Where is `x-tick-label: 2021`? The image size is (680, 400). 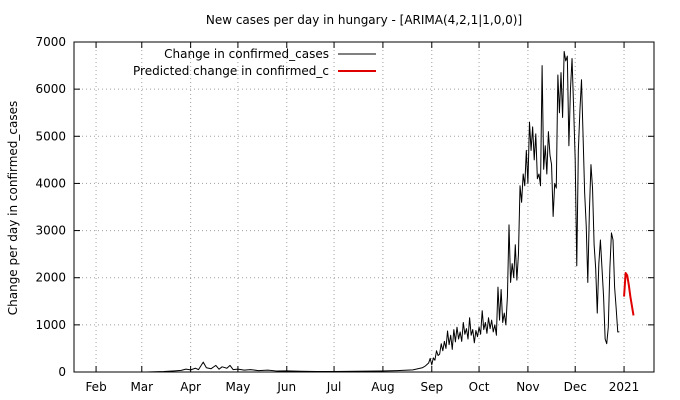
x-tick-label: 2021 is located at coordinates (624, 387).